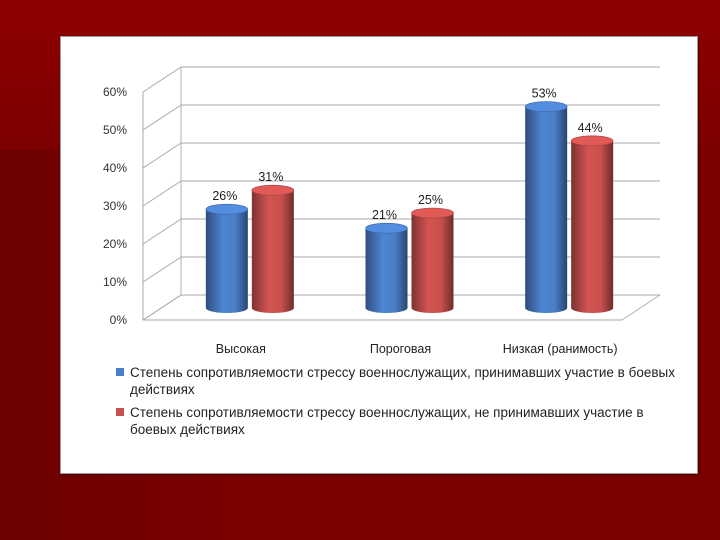 This screenshot has height=540, width=720. I want to click on data-label-2-2: 25%, so click(430, 200).